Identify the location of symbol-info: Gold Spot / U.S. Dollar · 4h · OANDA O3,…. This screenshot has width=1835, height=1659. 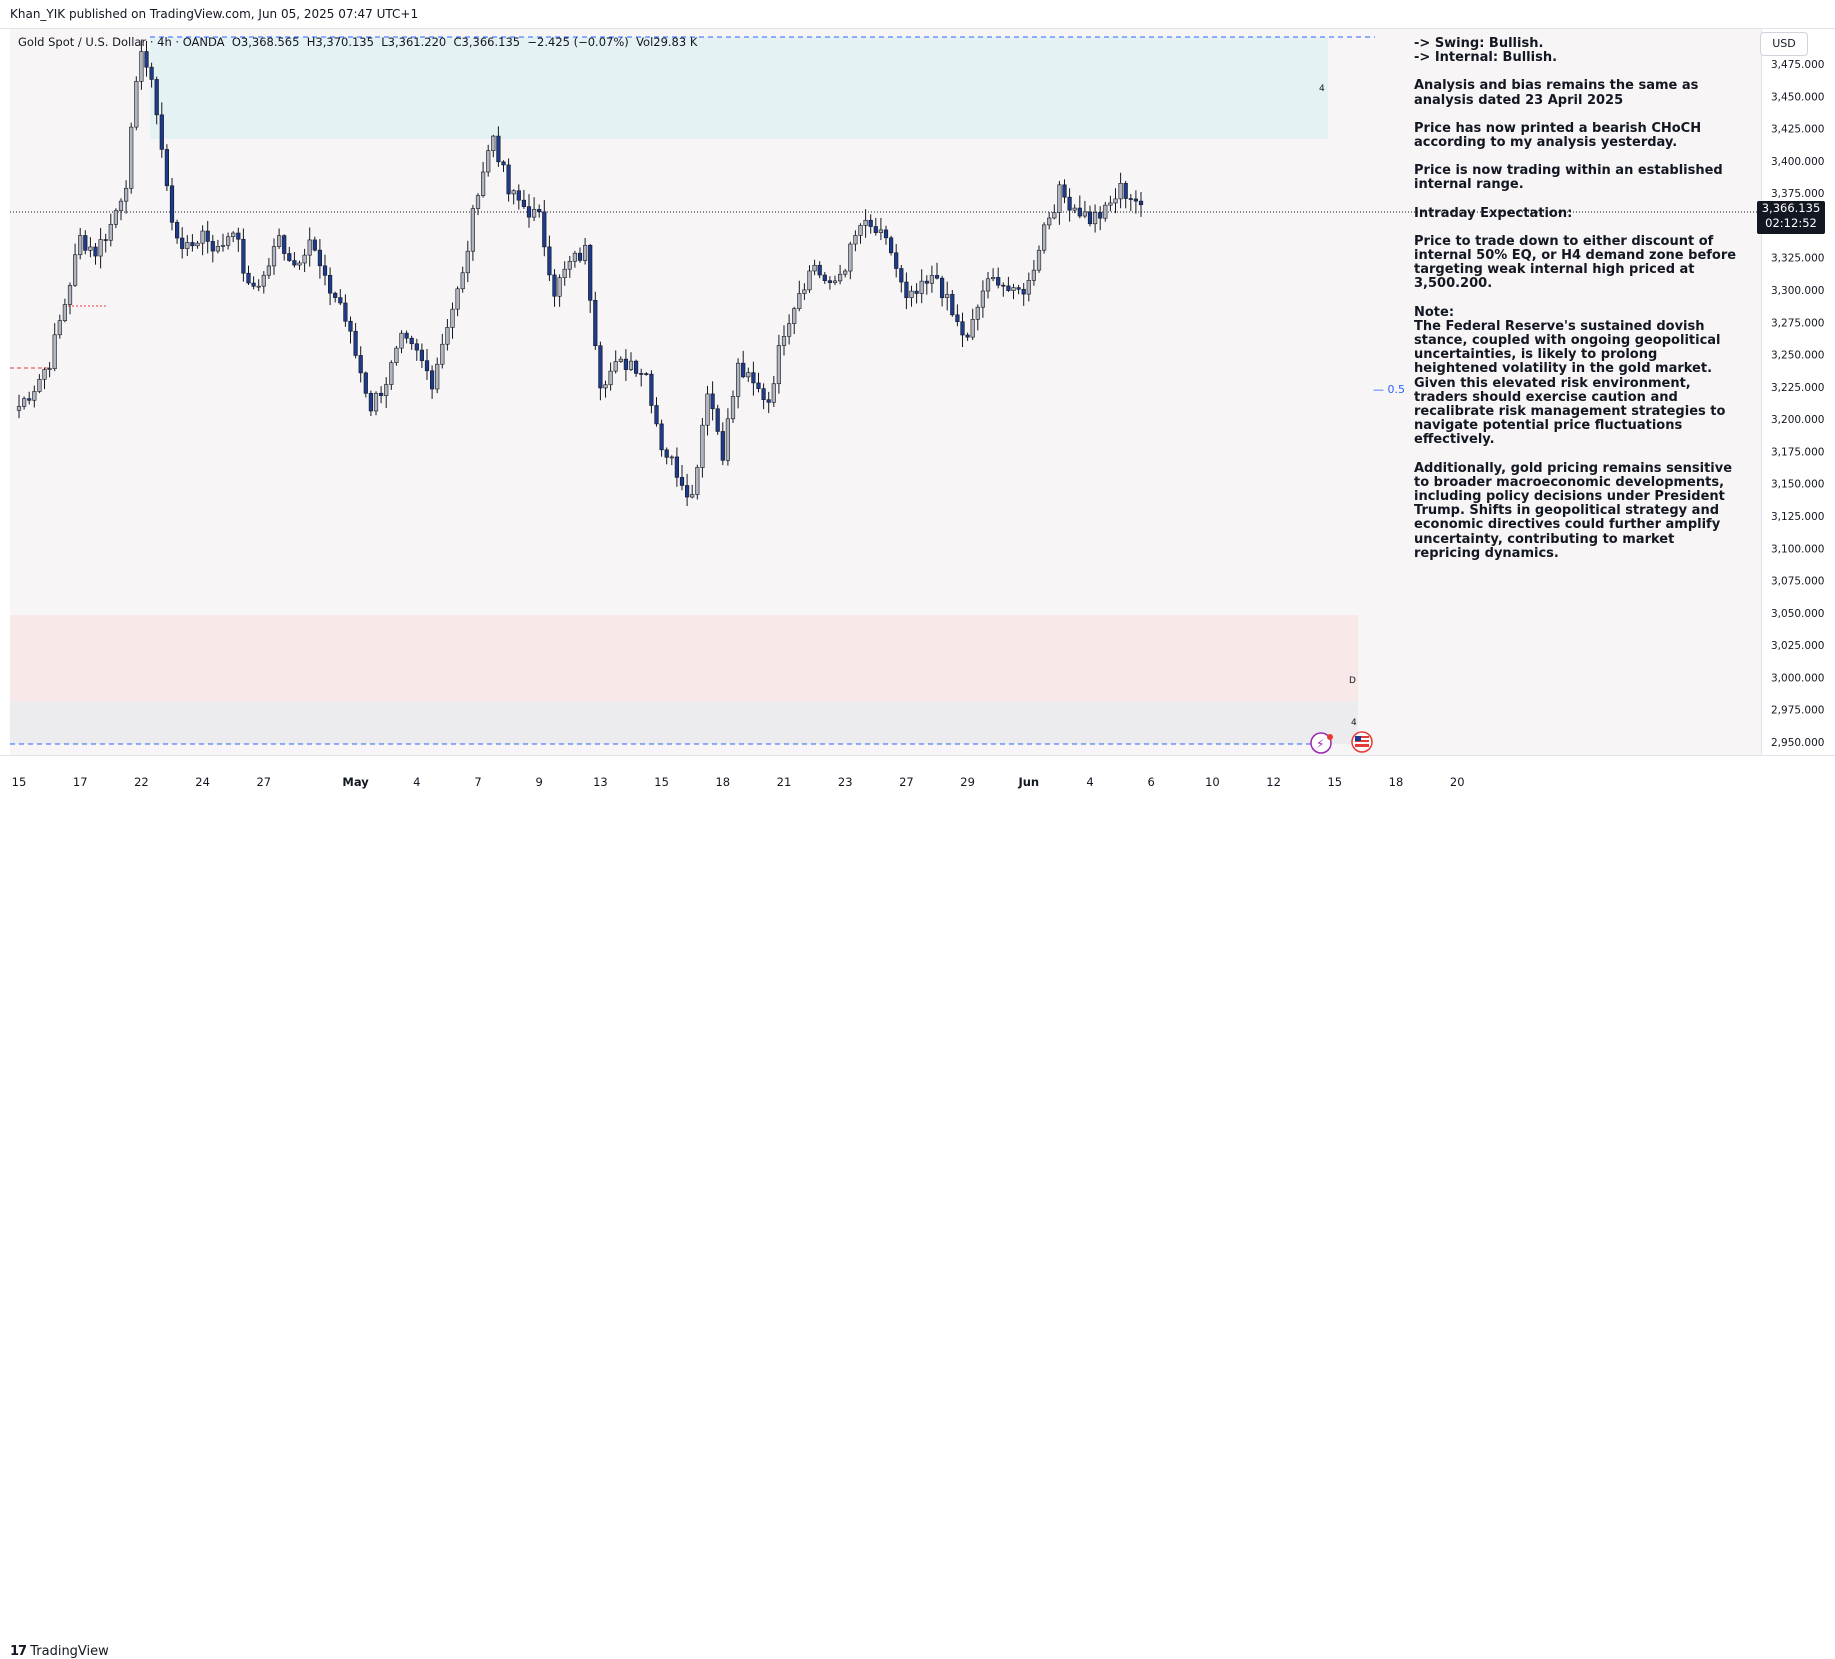
(357, 42).